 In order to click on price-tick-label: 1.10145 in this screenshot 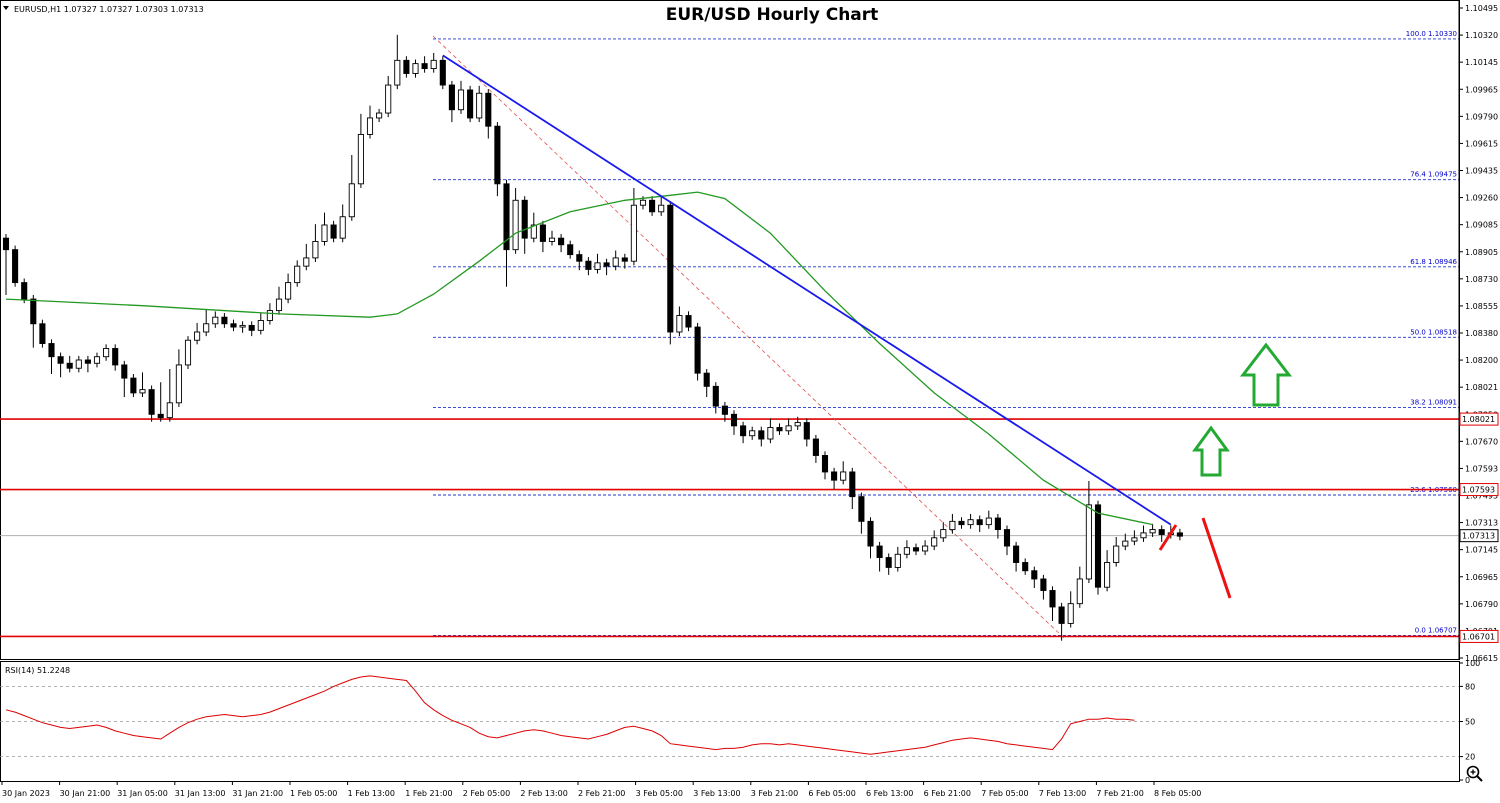, I will do `click(1481, 62)`.